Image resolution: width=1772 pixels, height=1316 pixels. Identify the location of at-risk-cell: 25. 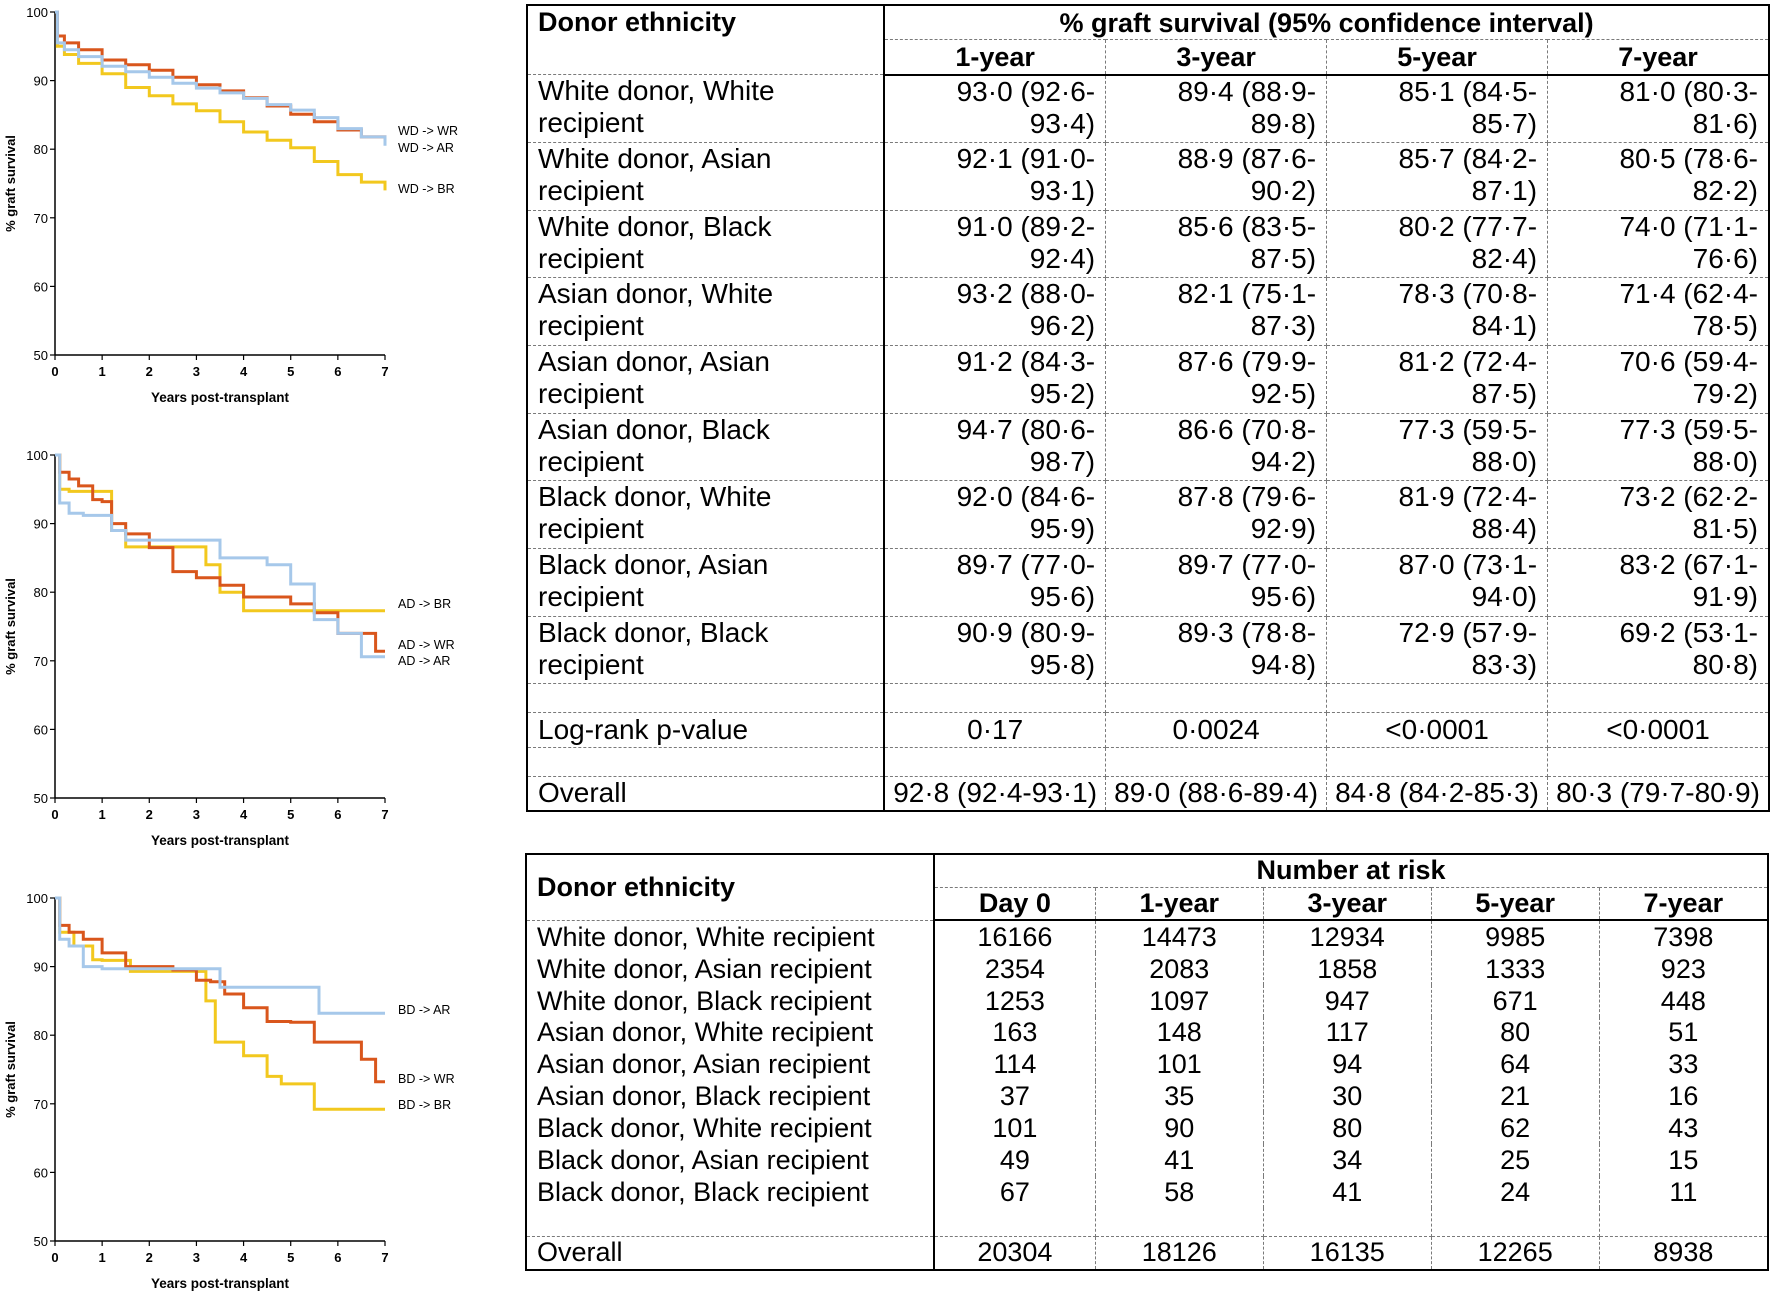
(1515, 1160).